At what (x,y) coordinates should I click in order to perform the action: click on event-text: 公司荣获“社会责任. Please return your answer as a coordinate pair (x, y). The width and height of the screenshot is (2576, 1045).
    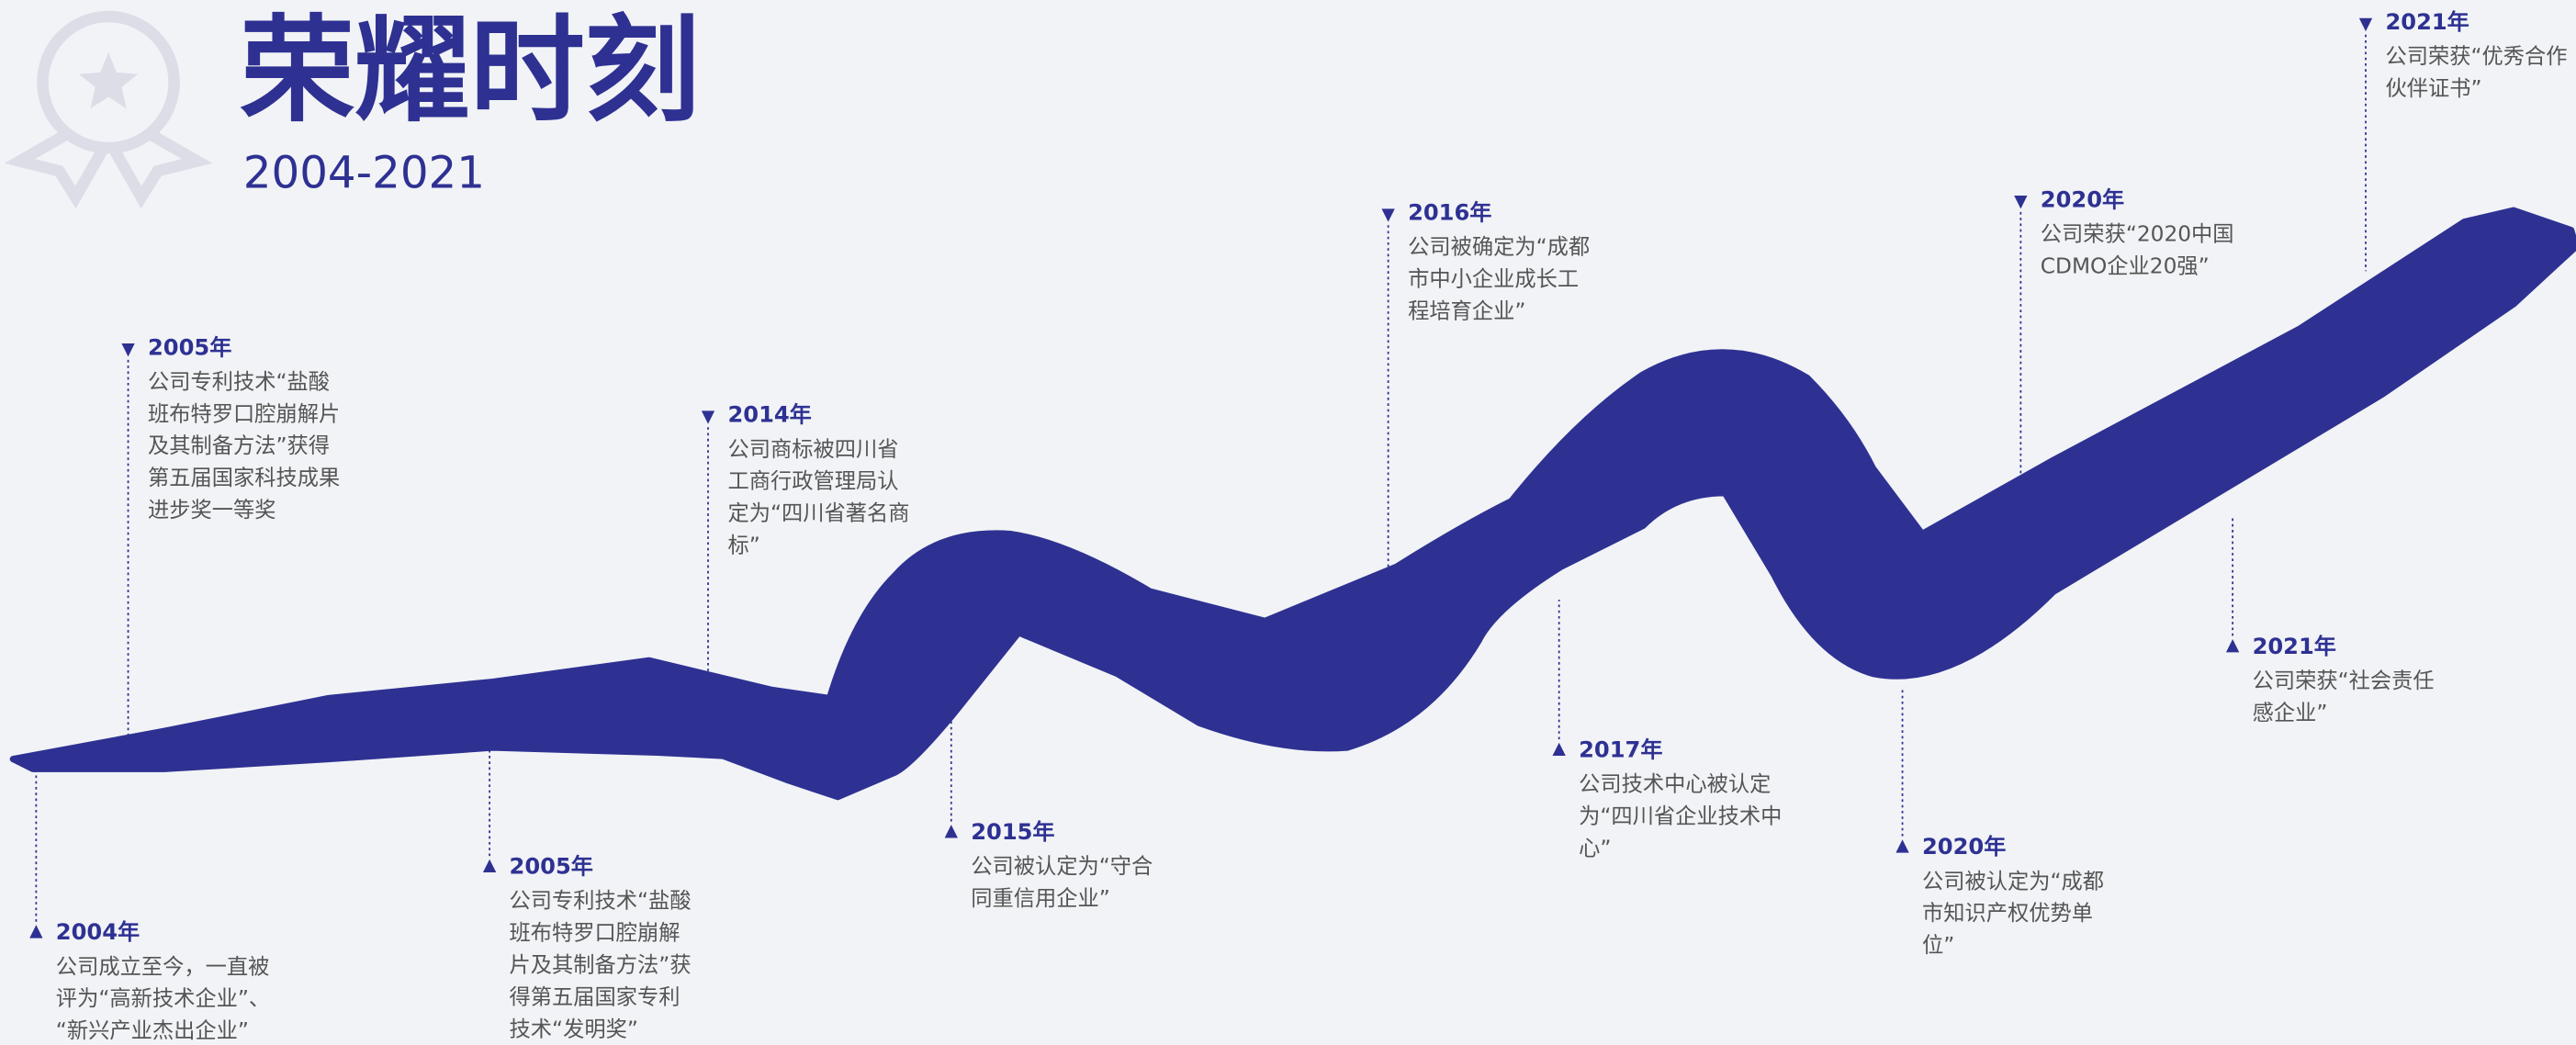
    Looking at the image, I should click on (2344, 681).